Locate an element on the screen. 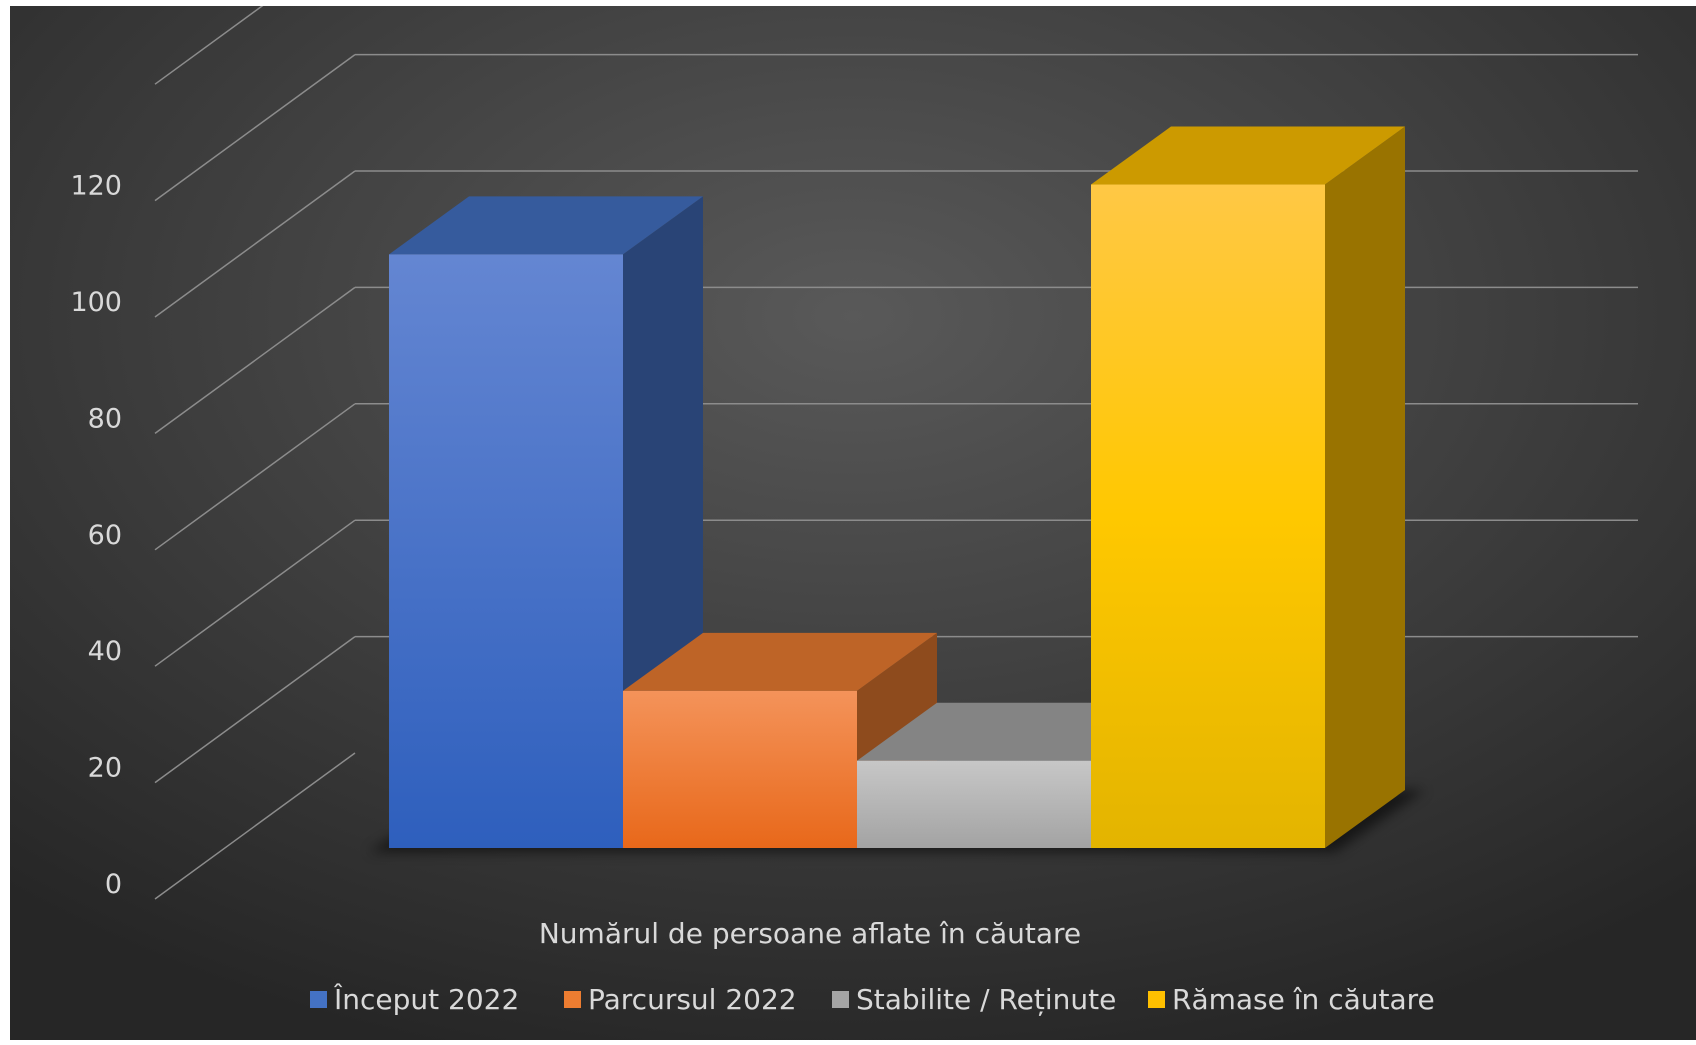 This screenshot has height=1045, width=1696. y-tick-label: 100 is located at coordinates (96, 302).